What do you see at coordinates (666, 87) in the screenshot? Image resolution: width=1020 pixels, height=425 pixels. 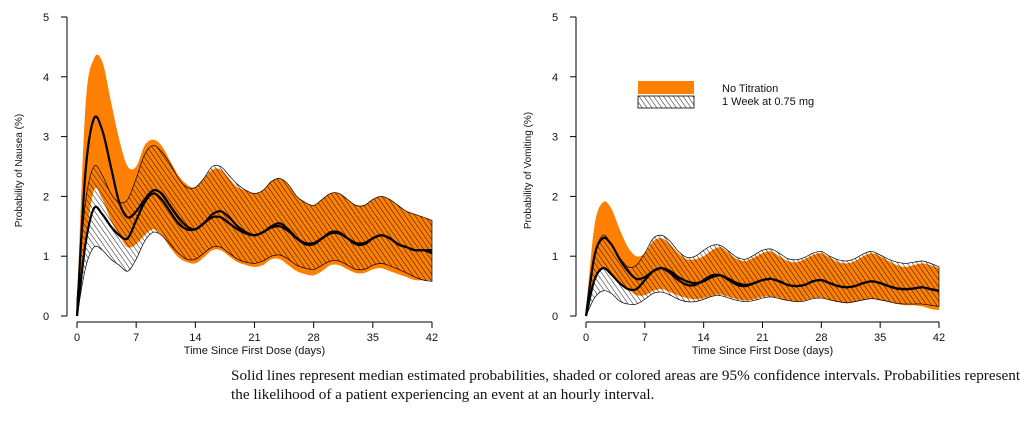 I see `legend-swatch-no-titration` at bounding box center [666, 87].